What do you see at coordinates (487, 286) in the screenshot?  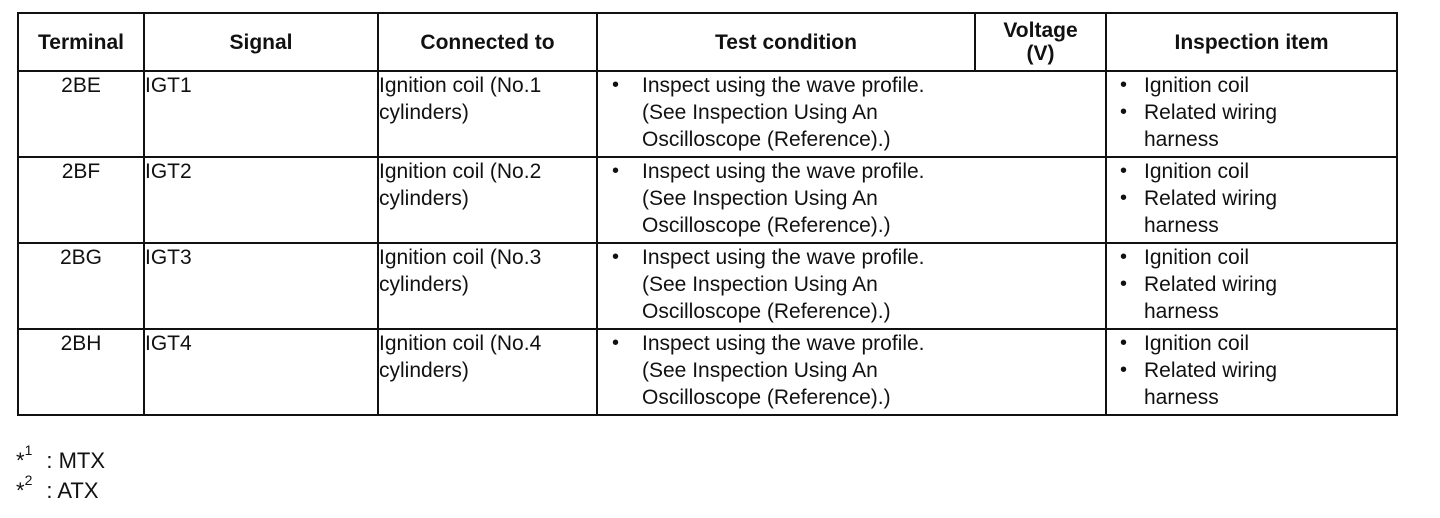 I see `cell-connected-to: Ignition coil (No.3 cylinders)` at bounding box center [487, 286].